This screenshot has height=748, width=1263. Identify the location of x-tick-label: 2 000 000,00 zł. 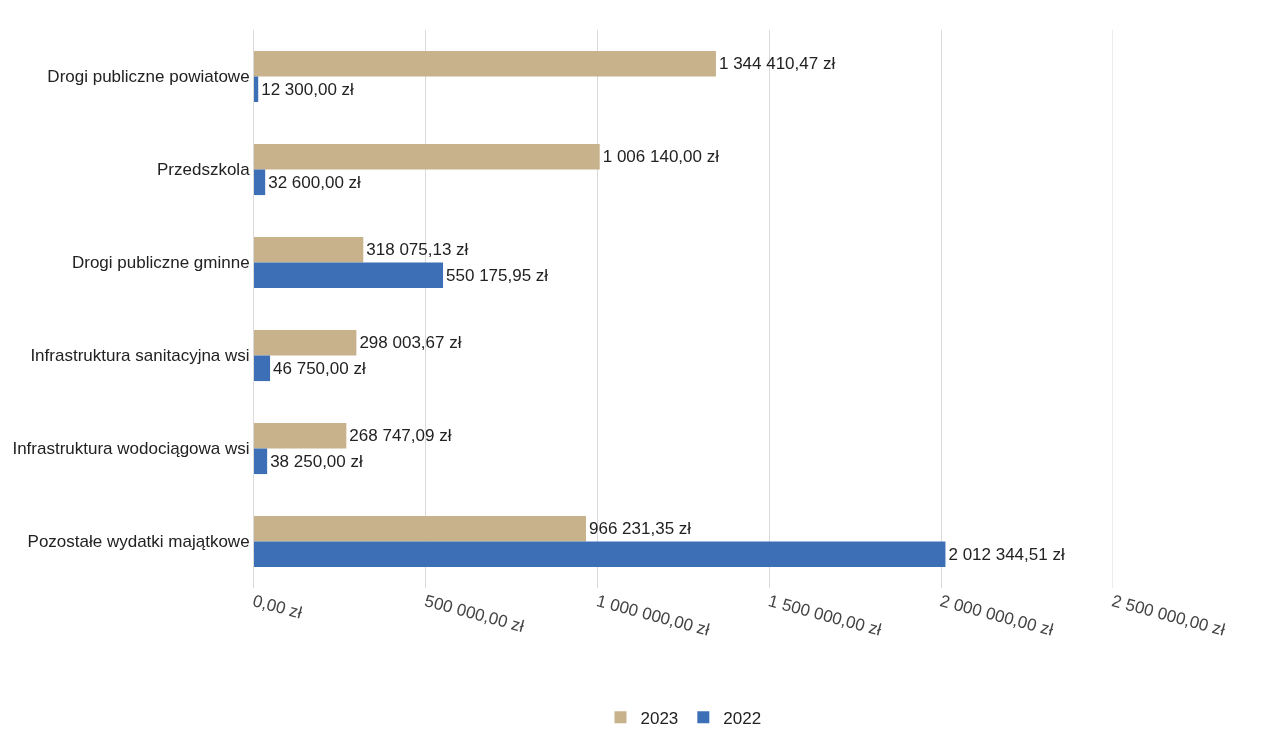
(996, 615).